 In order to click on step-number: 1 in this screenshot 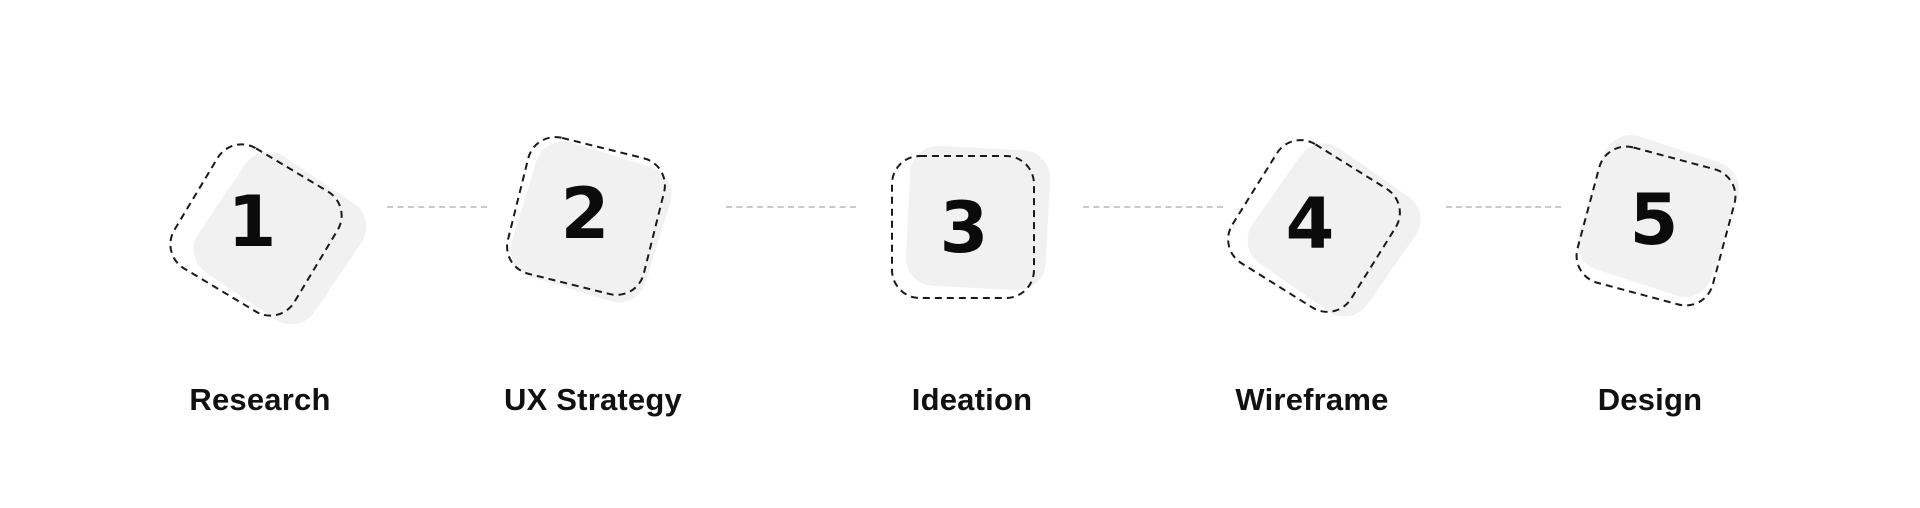, I will do `click(252, 222)`.